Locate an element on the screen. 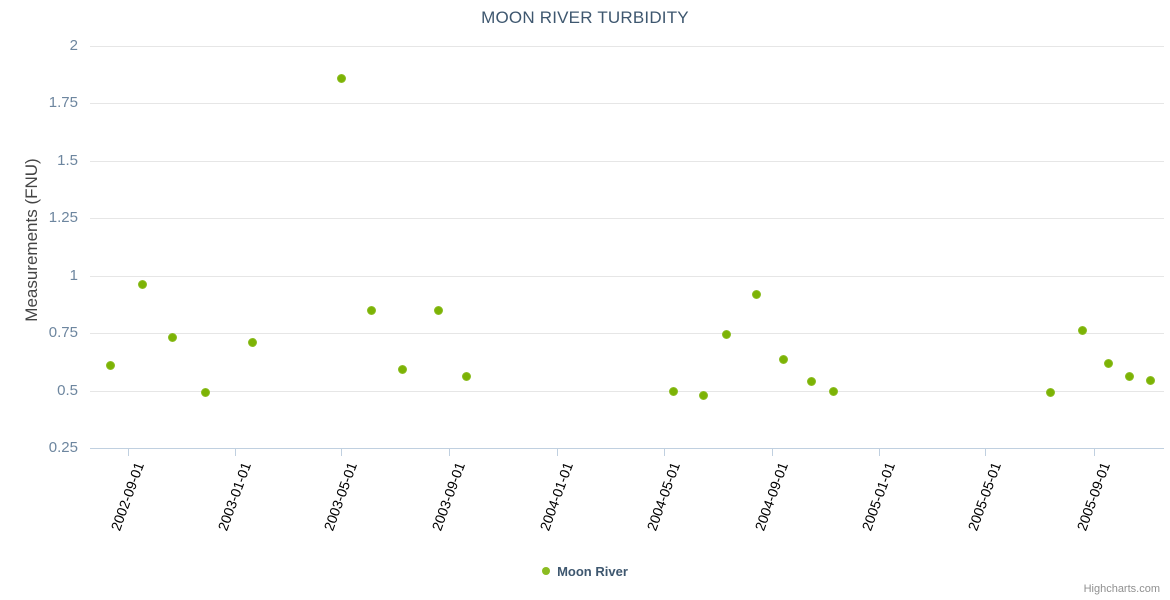  y-tick-label: 0.75 is located at coordinates (63, 333).